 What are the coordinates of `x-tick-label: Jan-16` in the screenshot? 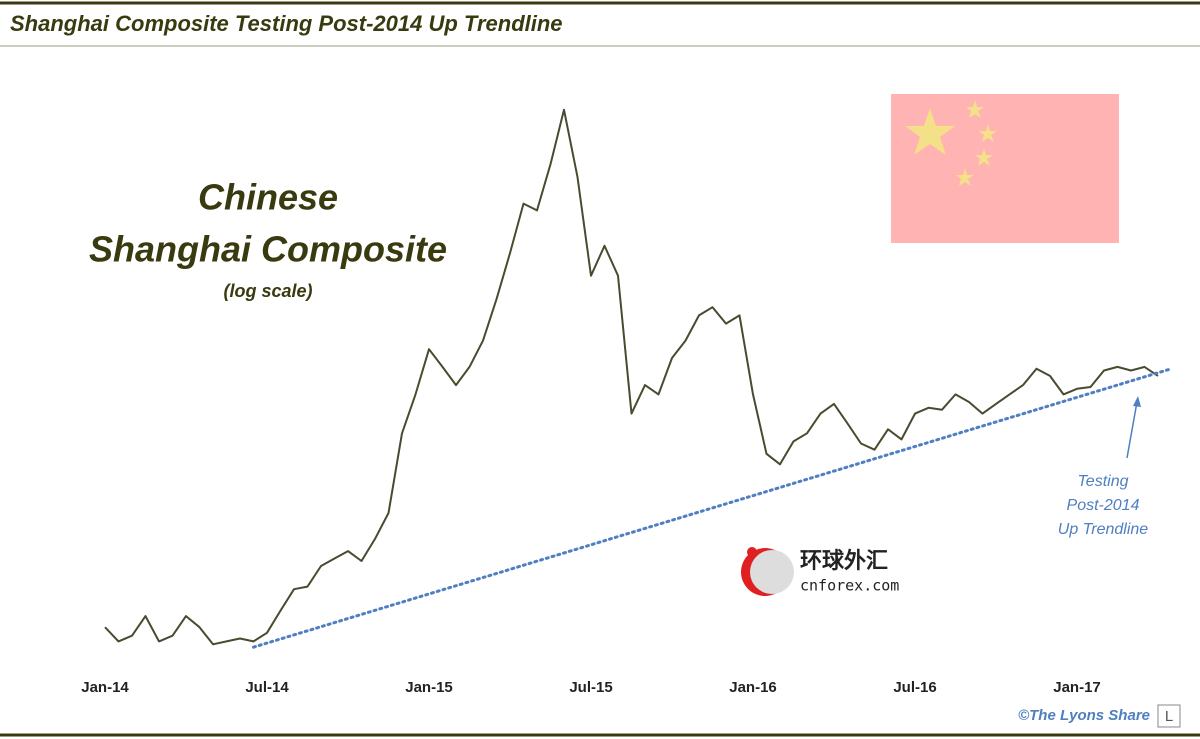 It's located at (753, 687).